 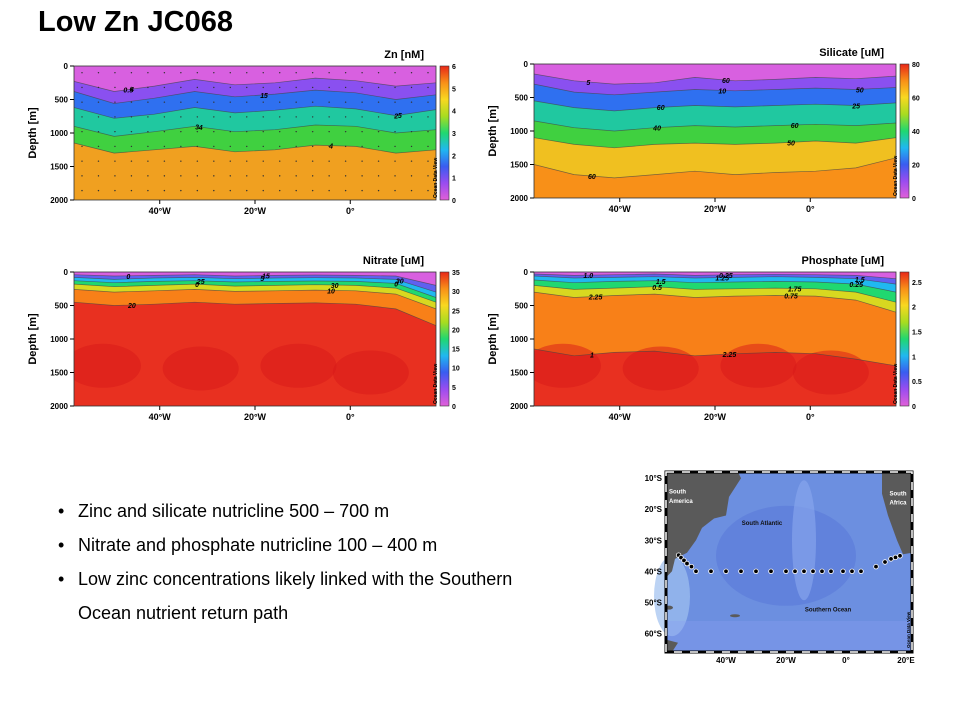 I want to click on contour-label: 60, so click(x=726, y=81).